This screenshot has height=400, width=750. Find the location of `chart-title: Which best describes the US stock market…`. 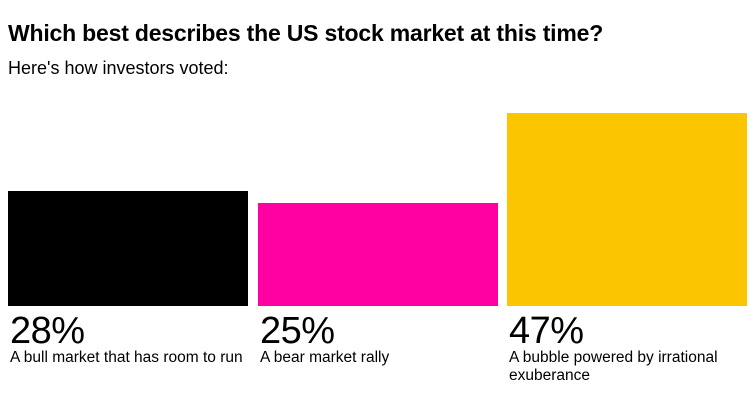

chart-title: Which best describes the US stock market… is located at coordinates (306, 33).